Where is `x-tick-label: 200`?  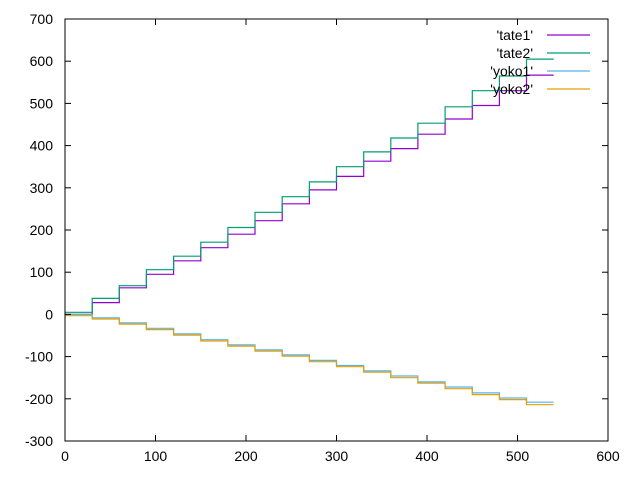 x-tick-label: 200 is located at coordinates (246, 456).